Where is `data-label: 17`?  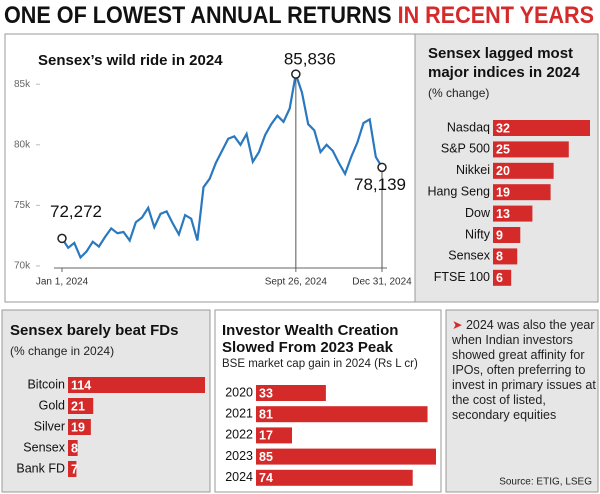
data-label: 17 is located at coordinates (266, 436).